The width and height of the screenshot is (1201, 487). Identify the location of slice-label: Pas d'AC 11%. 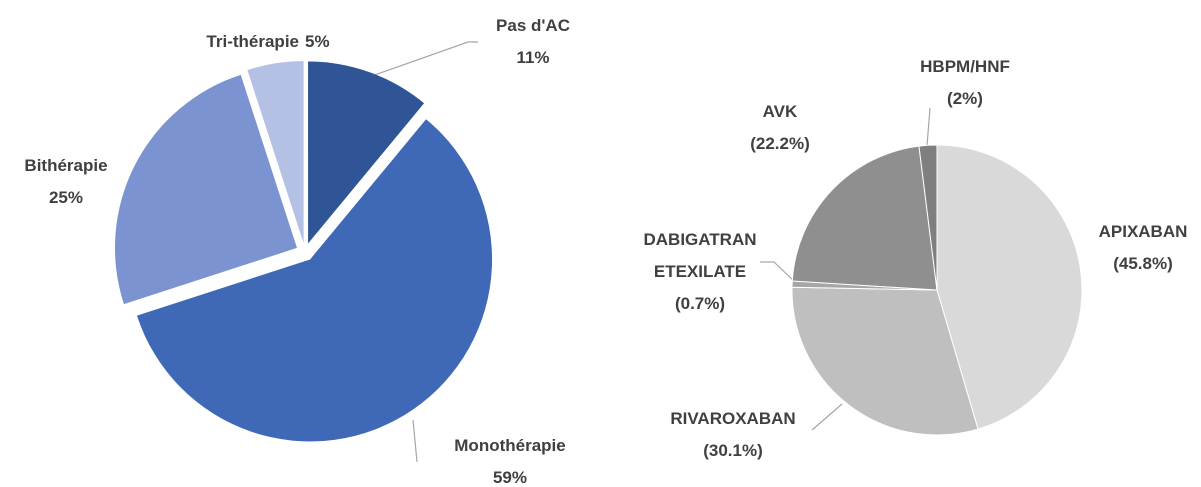
(533, 42).